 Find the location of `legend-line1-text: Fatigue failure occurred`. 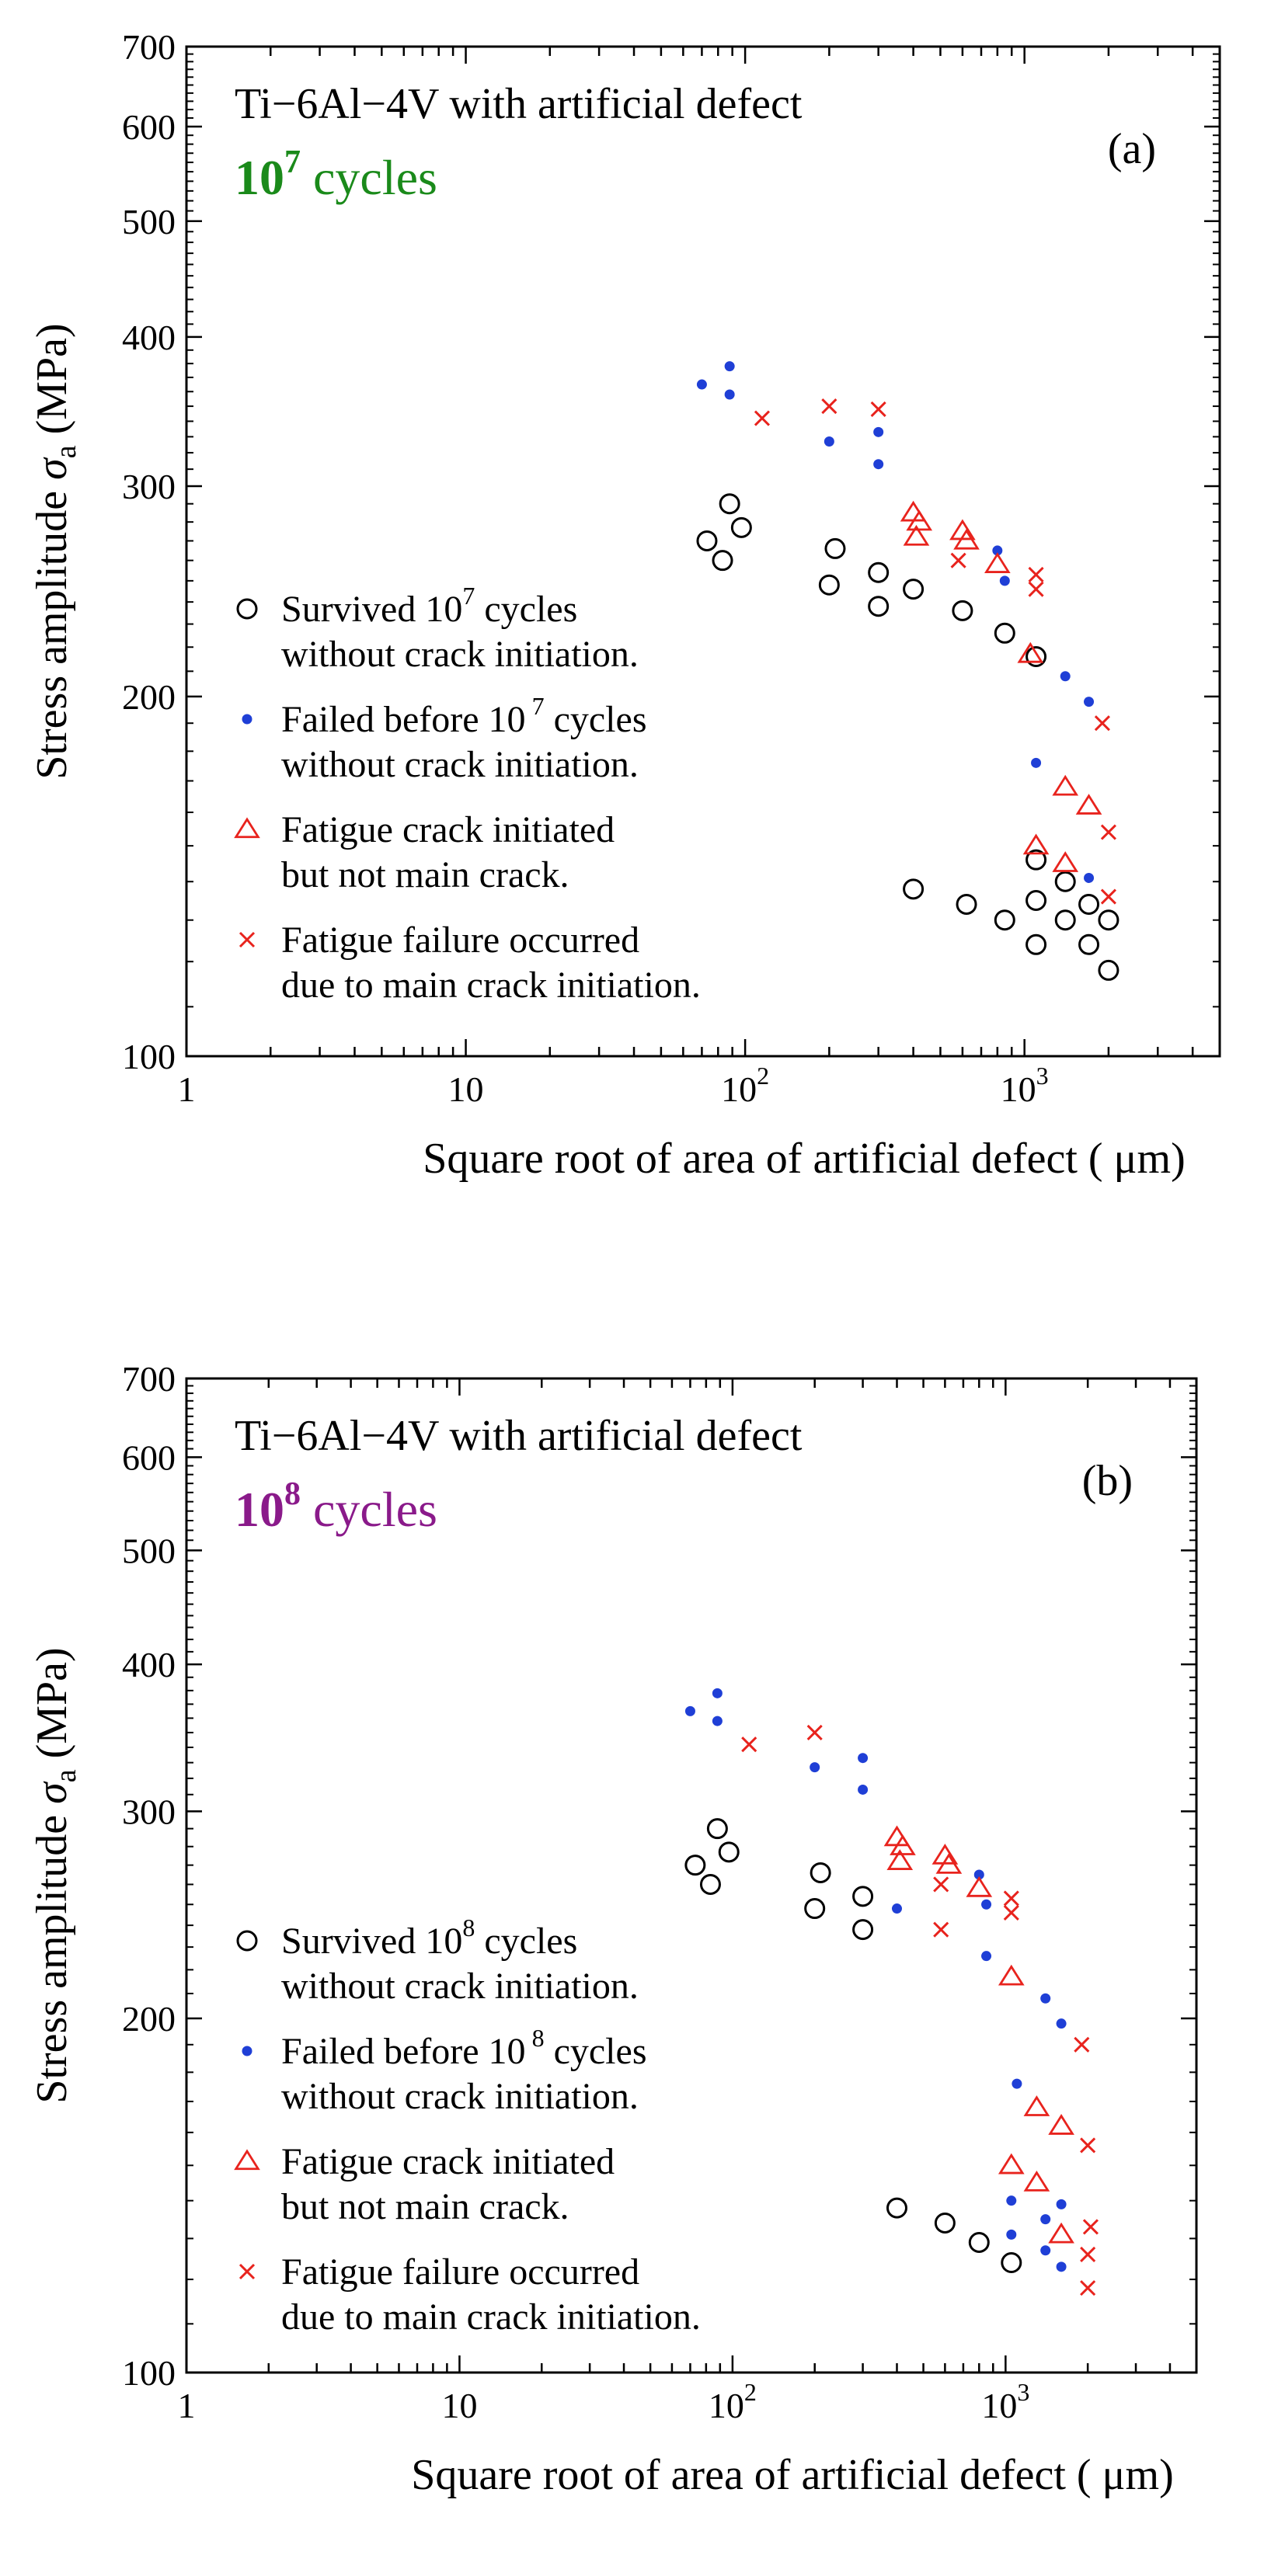

legend-line1-text: Fatigue failure occurred is located at coordinates (460, 940).